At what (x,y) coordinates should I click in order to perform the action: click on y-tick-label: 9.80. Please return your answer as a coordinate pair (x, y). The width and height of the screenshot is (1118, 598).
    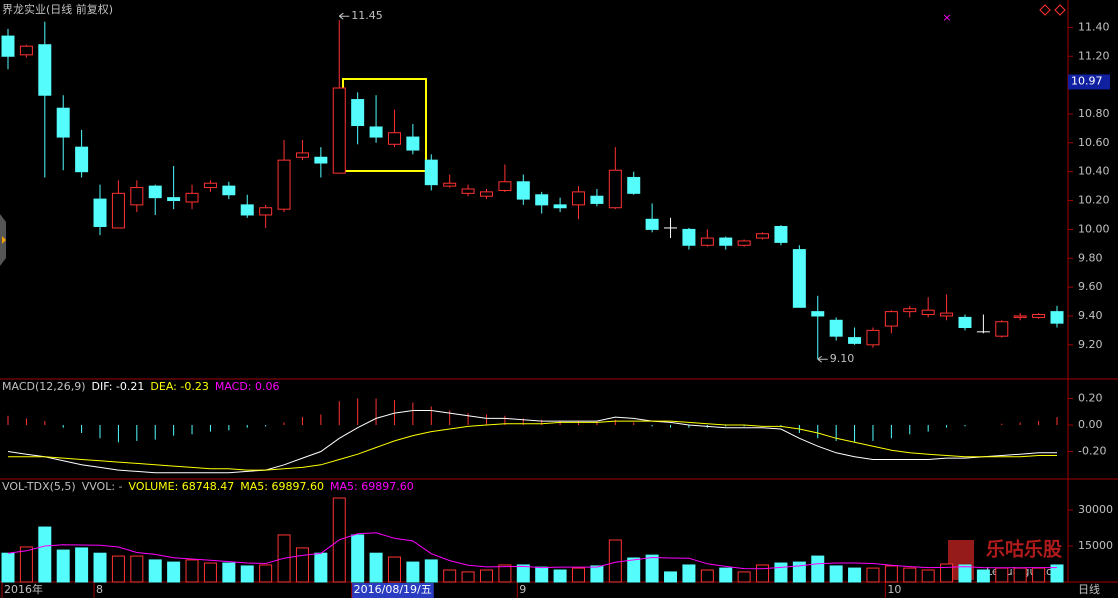
    Looking at the image, I should click on (1090, 257).